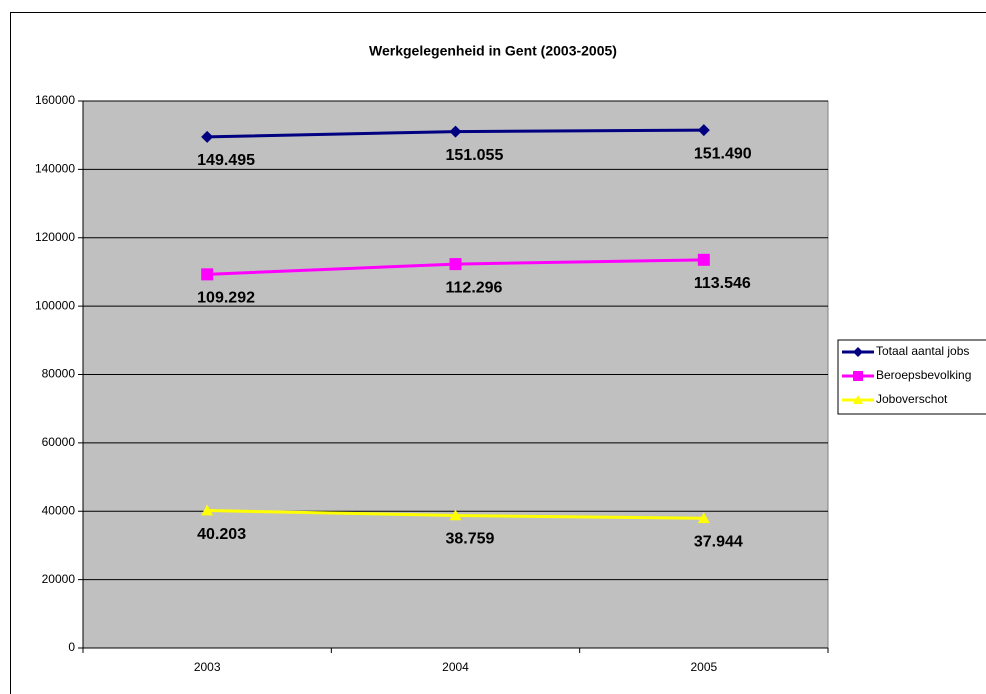 Image resolution: width=986 pixels, height=694 pixels. I want to click on legend-label: Totaal aantal jobs, so click(922, 351).